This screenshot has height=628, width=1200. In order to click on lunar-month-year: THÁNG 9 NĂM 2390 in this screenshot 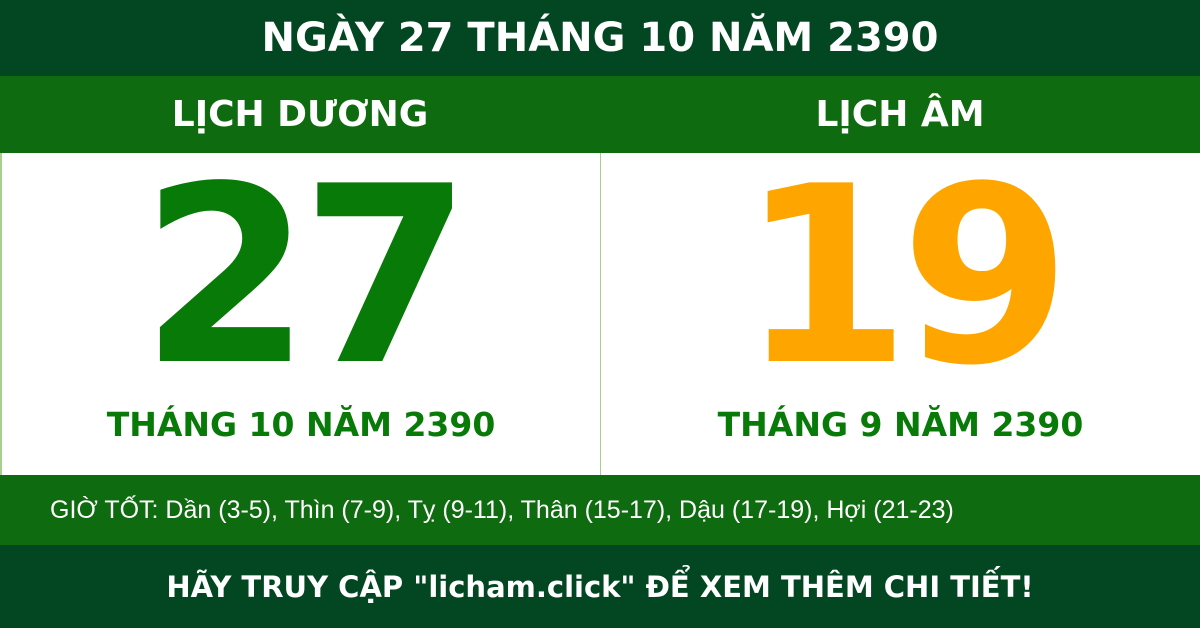, I will do `click(900, 424)`.